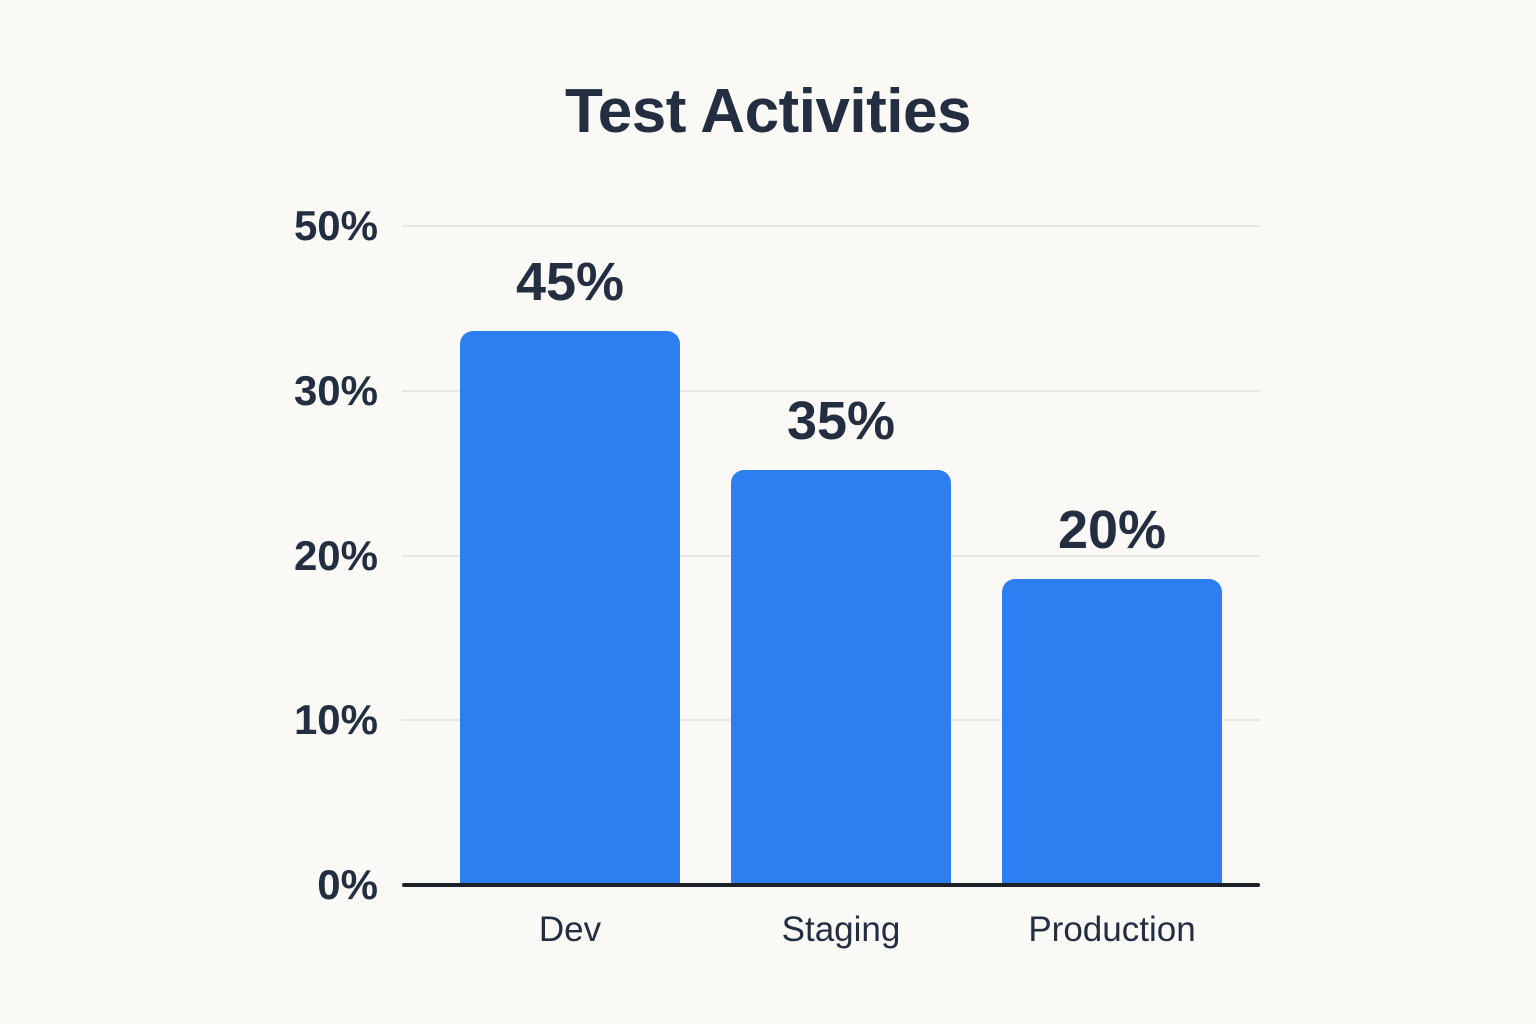 This screenshot has width=1536, height=1024. What do you see at coordinates (1112, 530) in the screenshot?
I see `bar-value-label: 20%` at bounding box center [1112, 530].